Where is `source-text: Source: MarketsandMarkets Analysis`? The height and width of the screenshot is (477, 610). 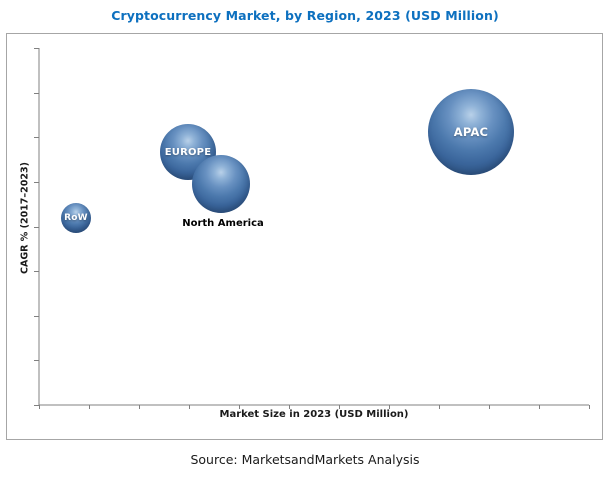 source-text: Source: MarketsandMarkets Analysis is located at coordinates (305, 459).